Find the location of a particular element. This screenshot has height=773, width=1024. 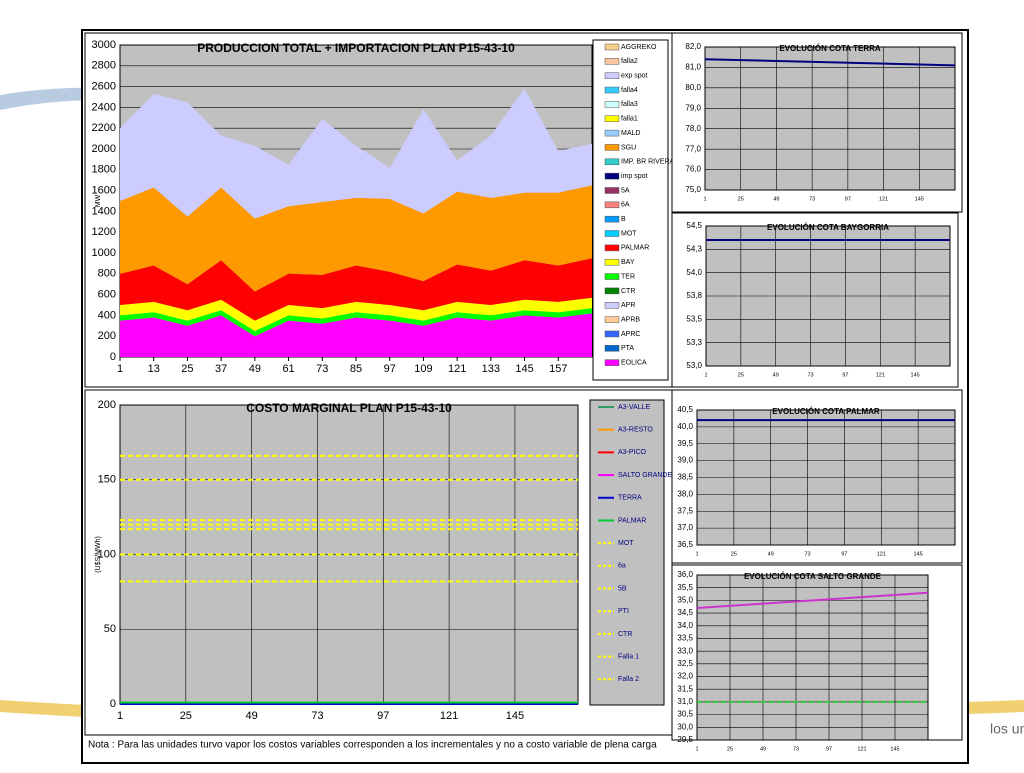

chart-title: COSTO MARGINAL PLAN P15-43-10 is located at coordinates (349, 408).